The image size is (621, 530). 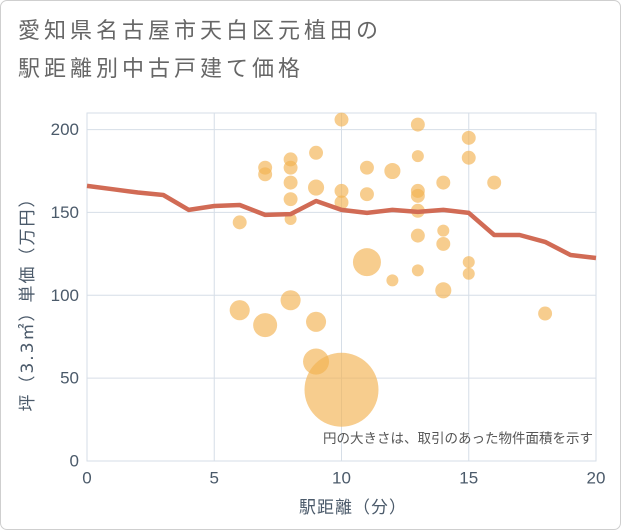 I want to click on chart-title-line-1: 愛知県名古屋市天白区元植田の, so click(x=200, y=31).